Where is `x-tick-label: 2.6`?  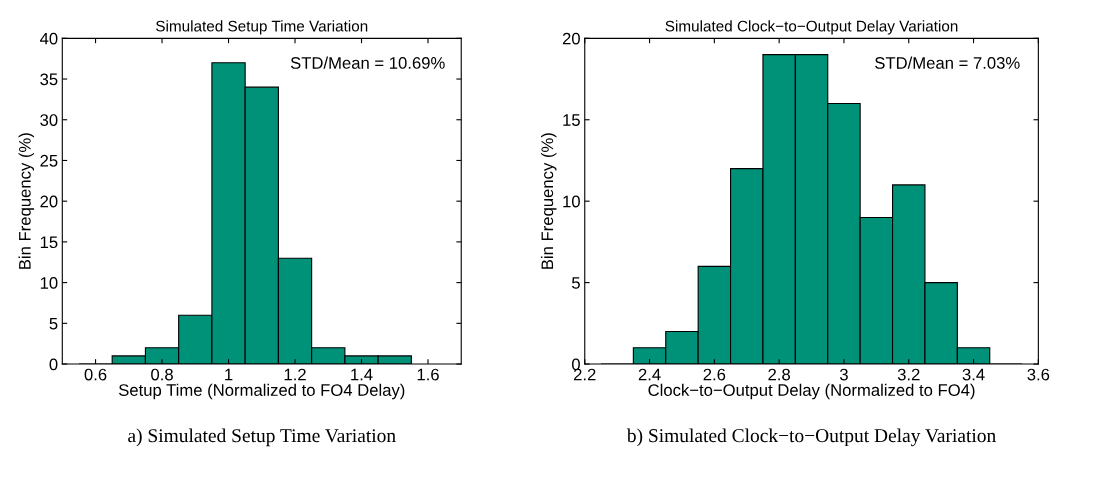
x-tick-label: 2.6 is located at coordinates (714, 374).